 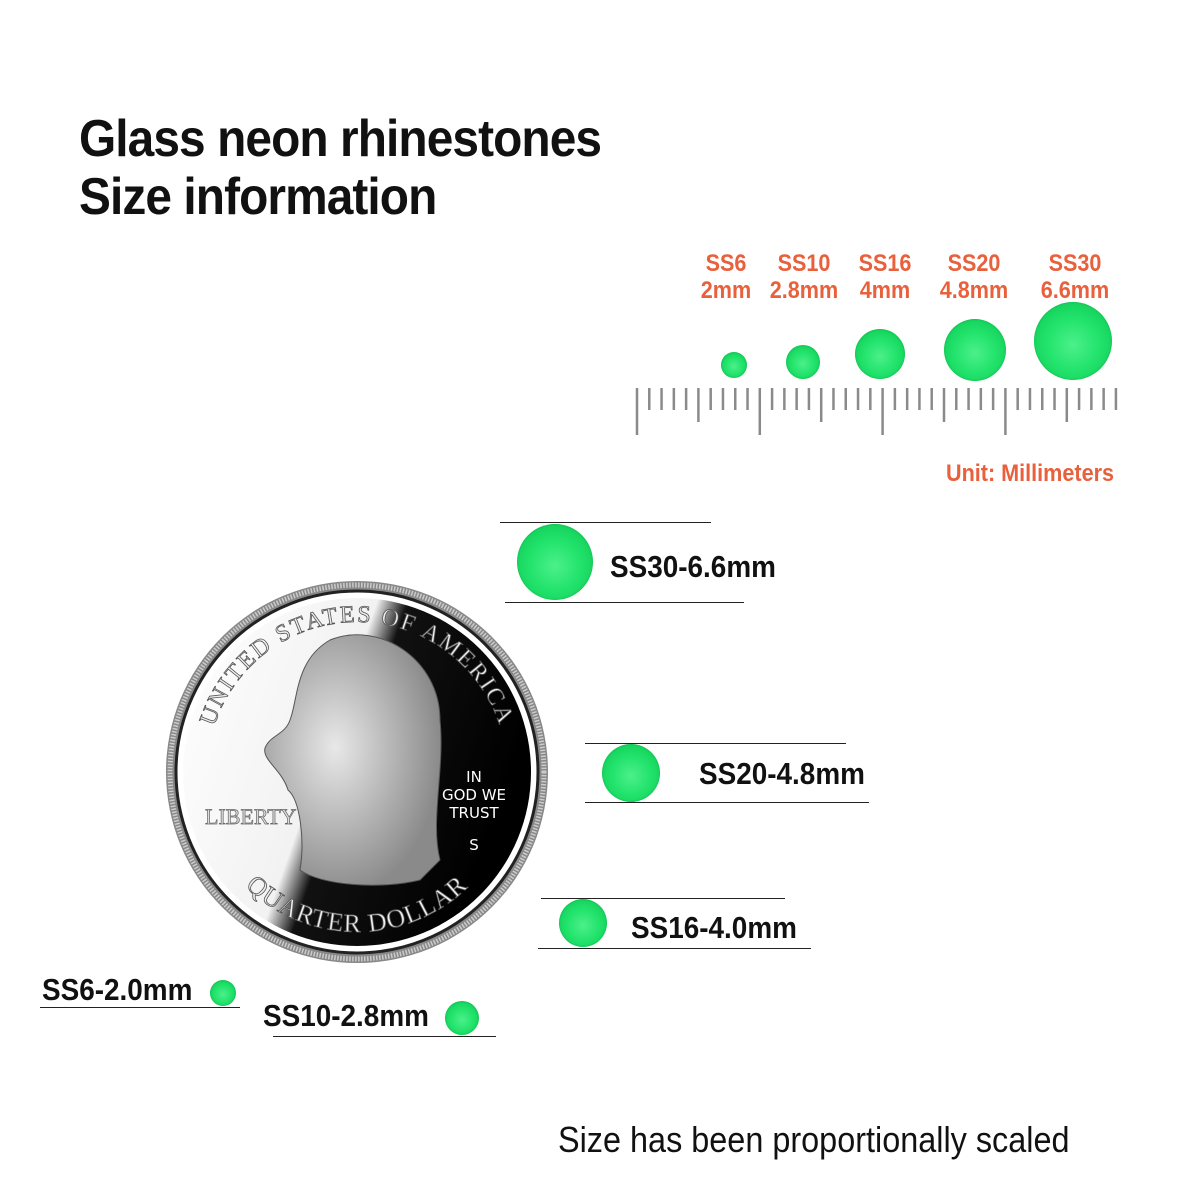 What do you see at coordinates (1075, 290) in the screenshot?
I see `size-mm: 6.6mm` at bounding box center [1075, 290].